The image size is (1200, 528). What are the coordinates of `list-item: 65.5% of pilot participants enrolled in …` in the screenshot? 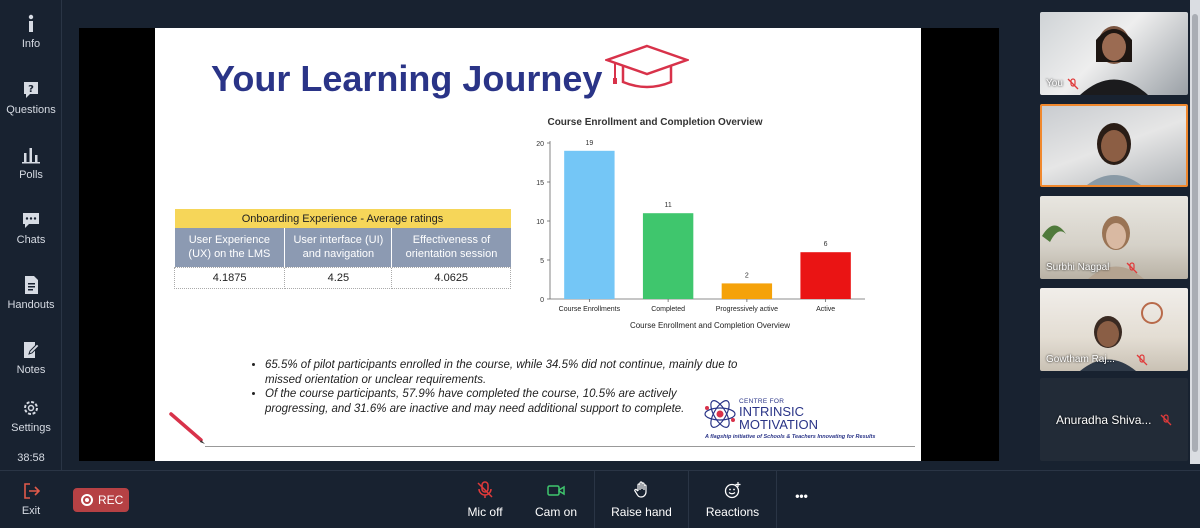 It's located at (503, 372).